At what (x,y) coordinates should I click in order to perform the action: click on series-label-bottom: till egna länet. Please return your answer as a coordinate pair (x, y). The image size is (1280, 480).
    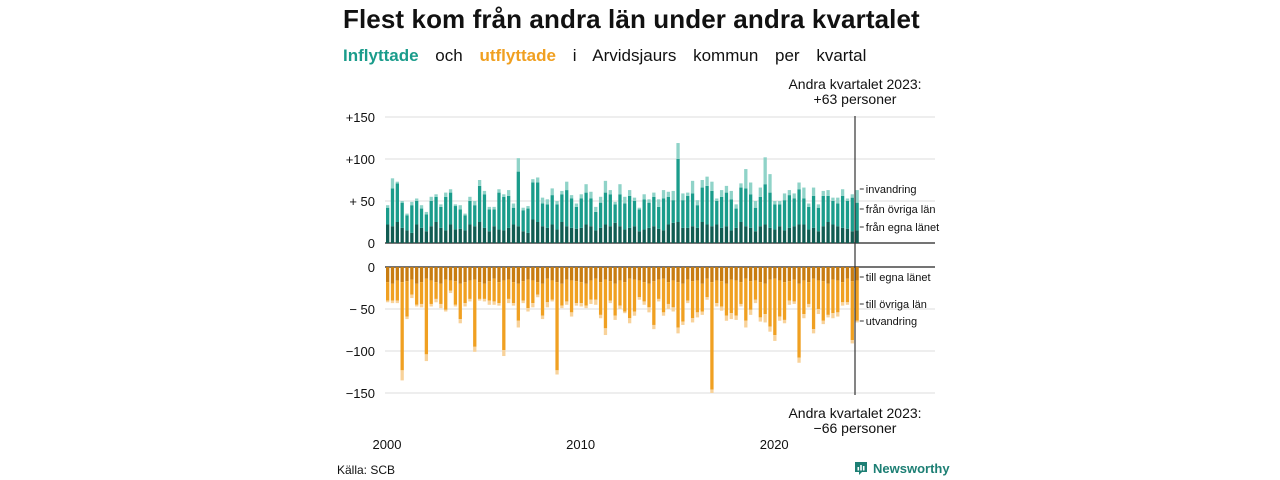
    Looking at the image, I should click on (898, 278).